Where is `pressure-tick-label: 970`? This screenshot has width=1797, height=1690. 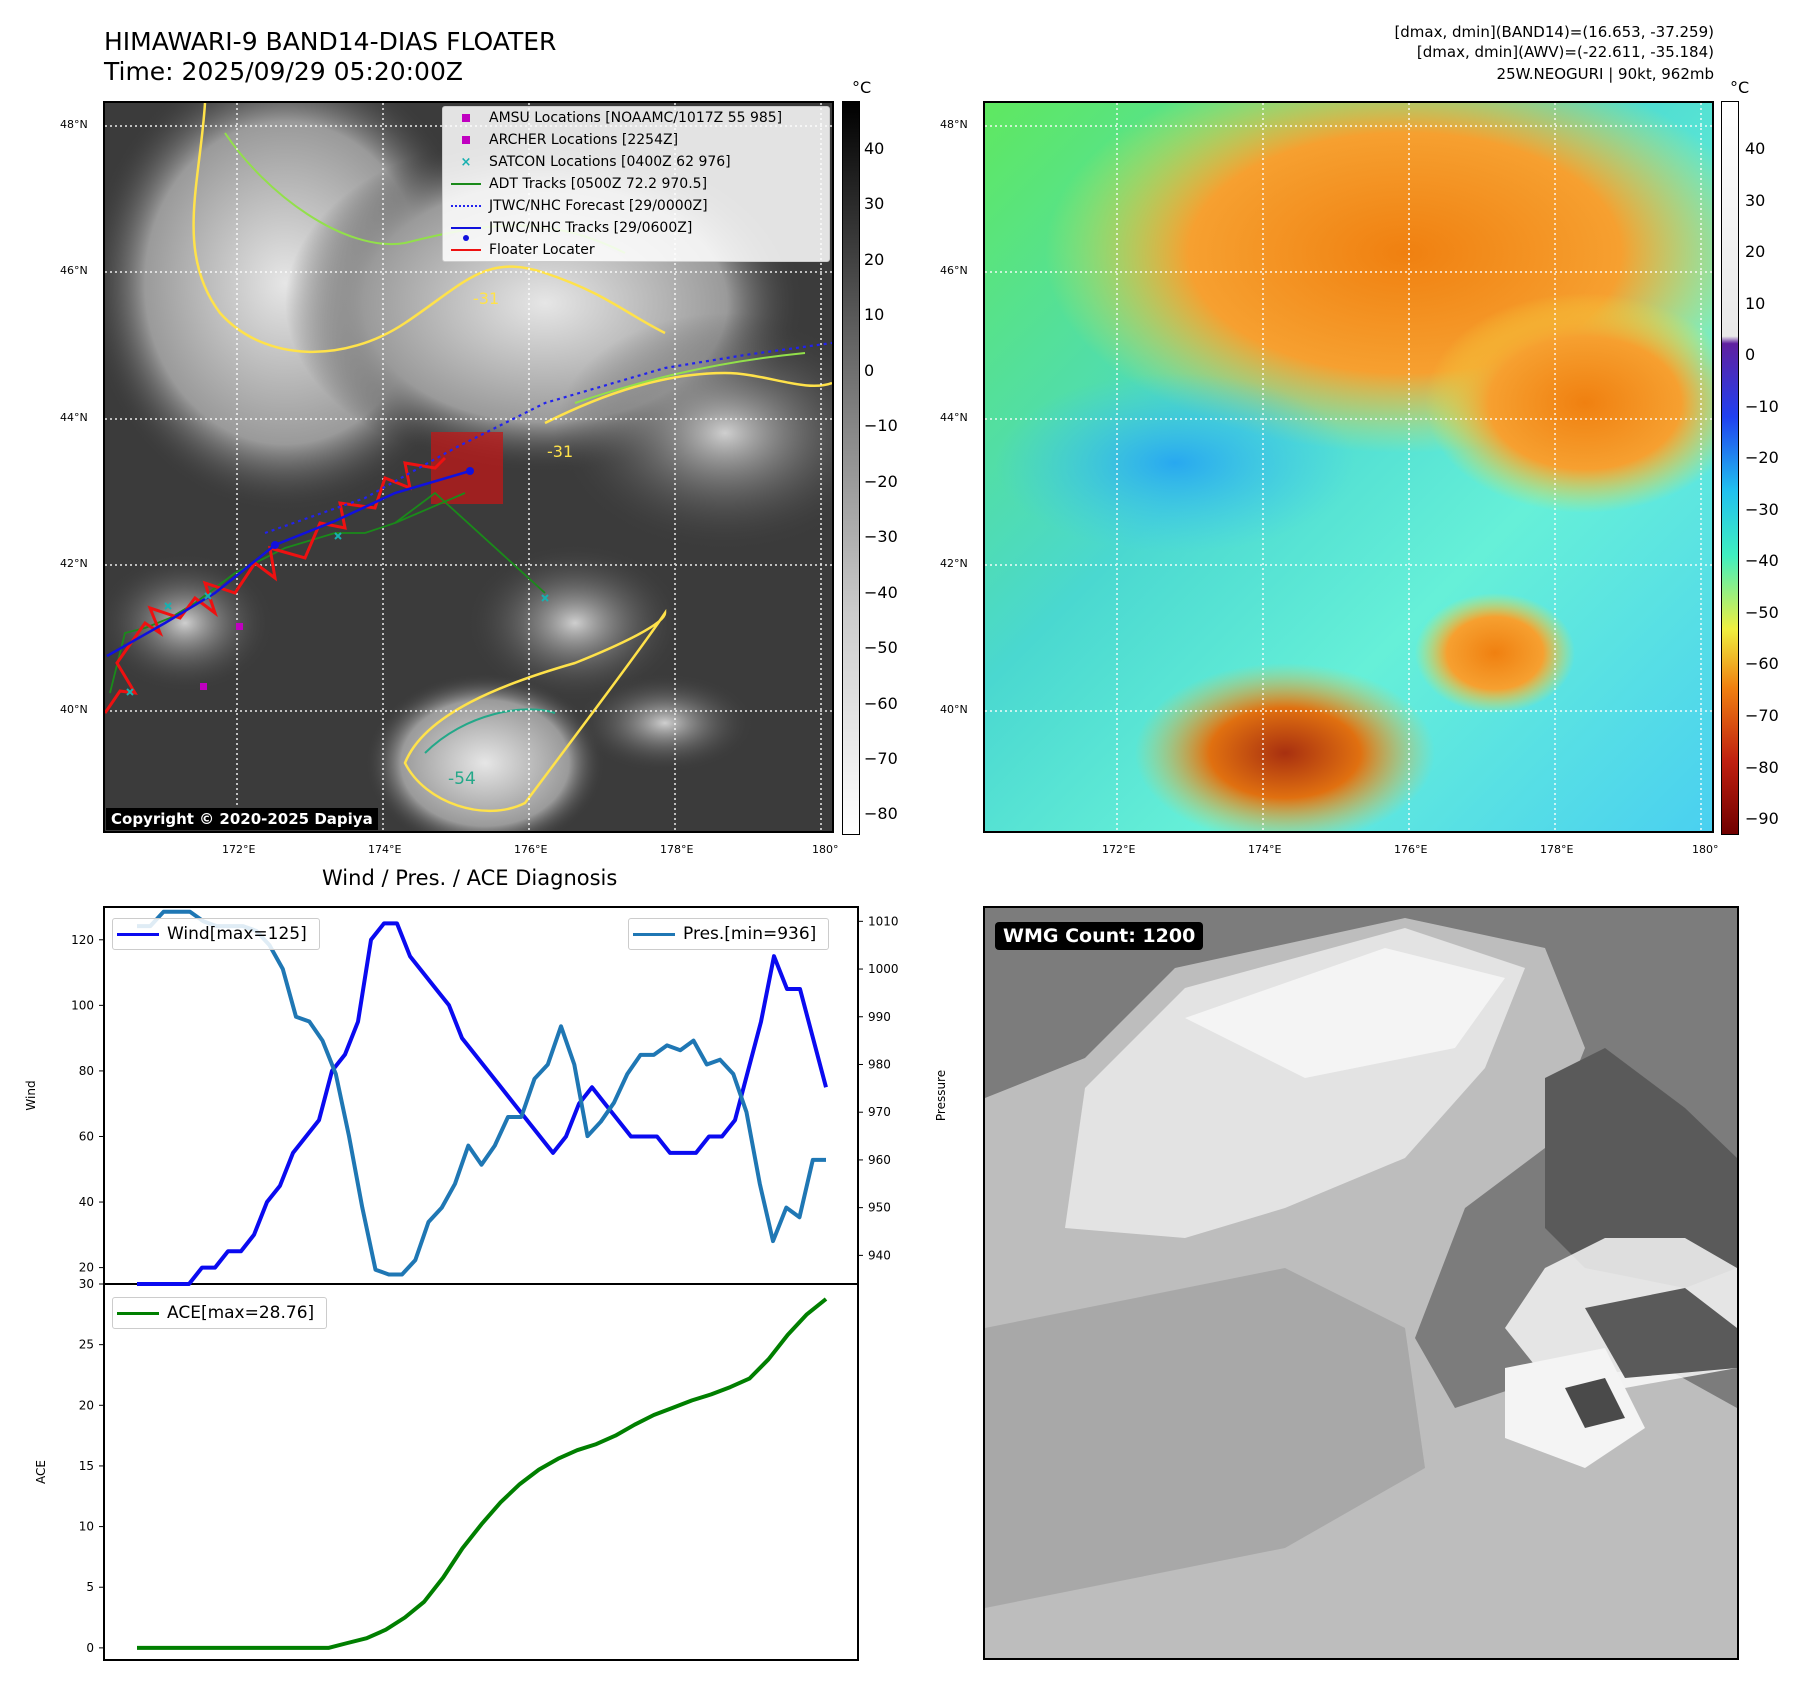
pressure-tick-label: 970 is located at coordinates (879, 1112).